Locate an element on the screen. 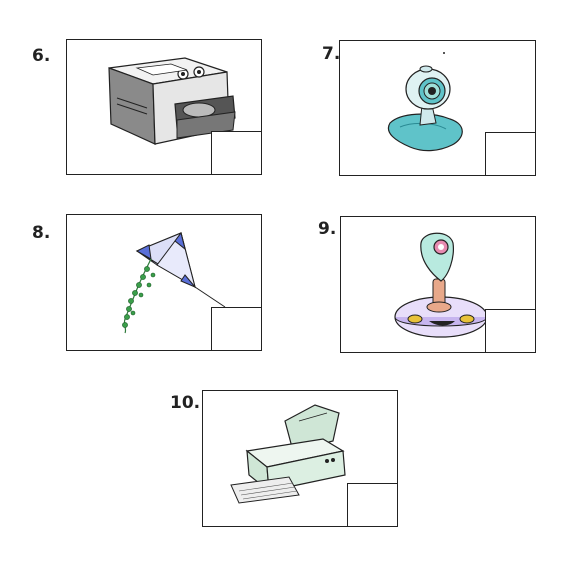 This screenshot has width=584, height=579. item-number: 9. is located at coordinates (327, 229).